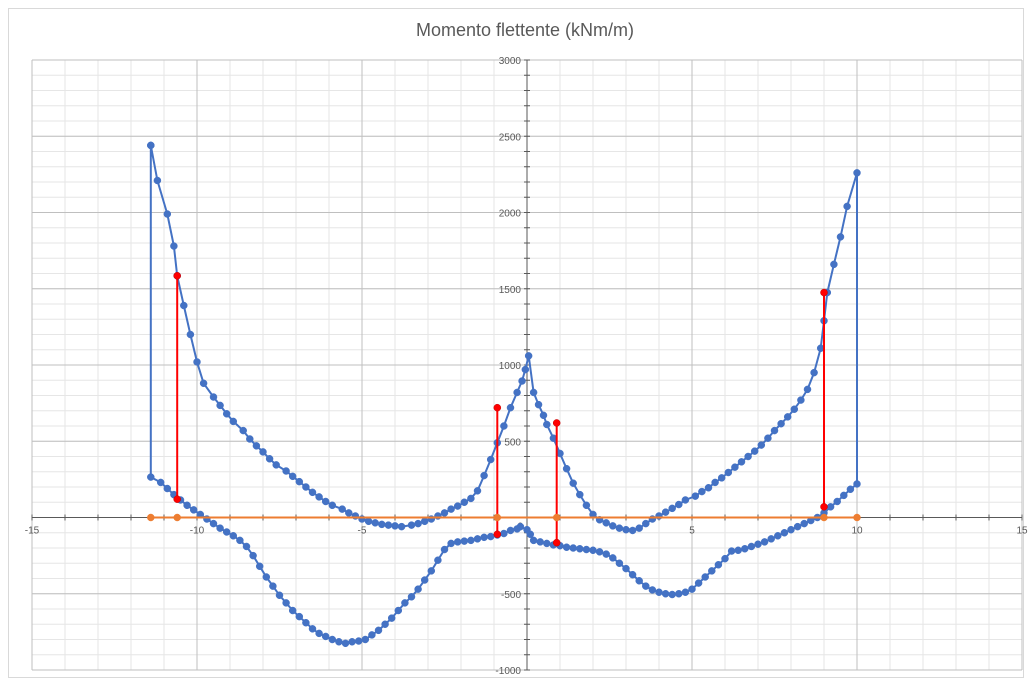 This screenshot has width=1030, height=680. What do you see at coordinates (511, 595) in the screenshot?
I see `y-tick-label: -500` at bounding box center [511, 595].